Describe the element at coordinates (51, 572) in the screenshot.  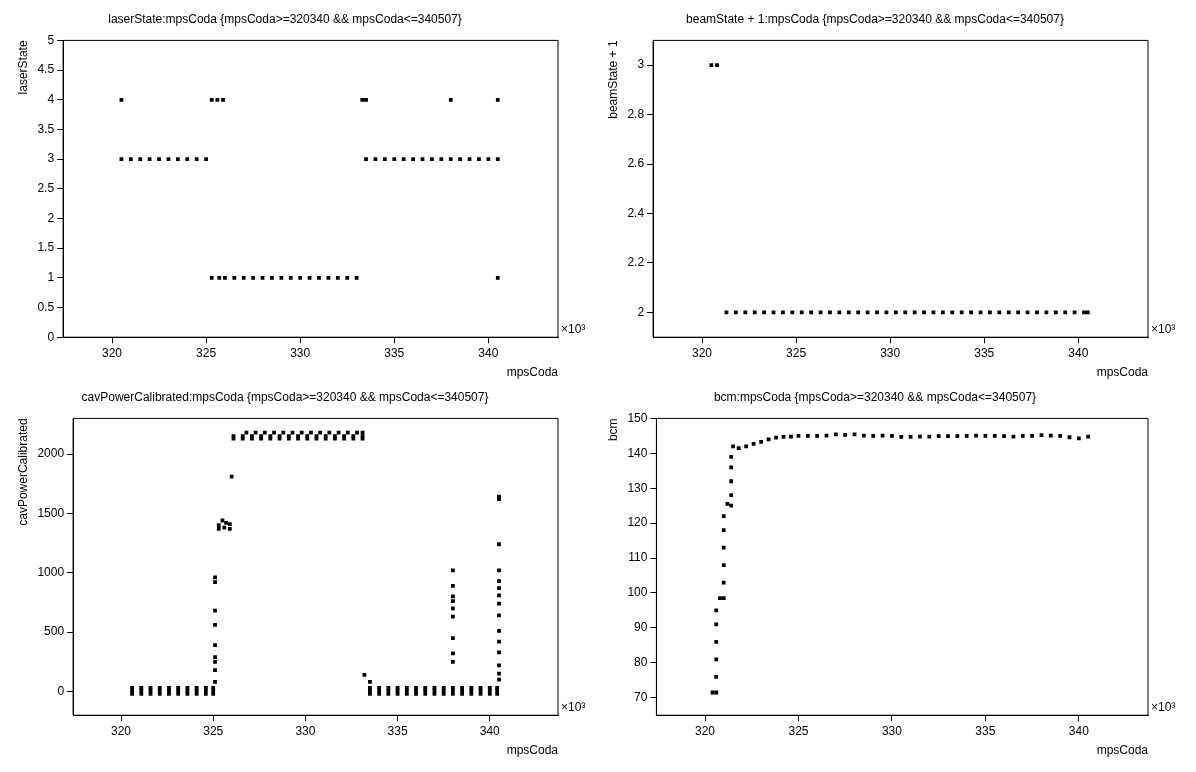
I see `y-tick-label: 1000` at that location.